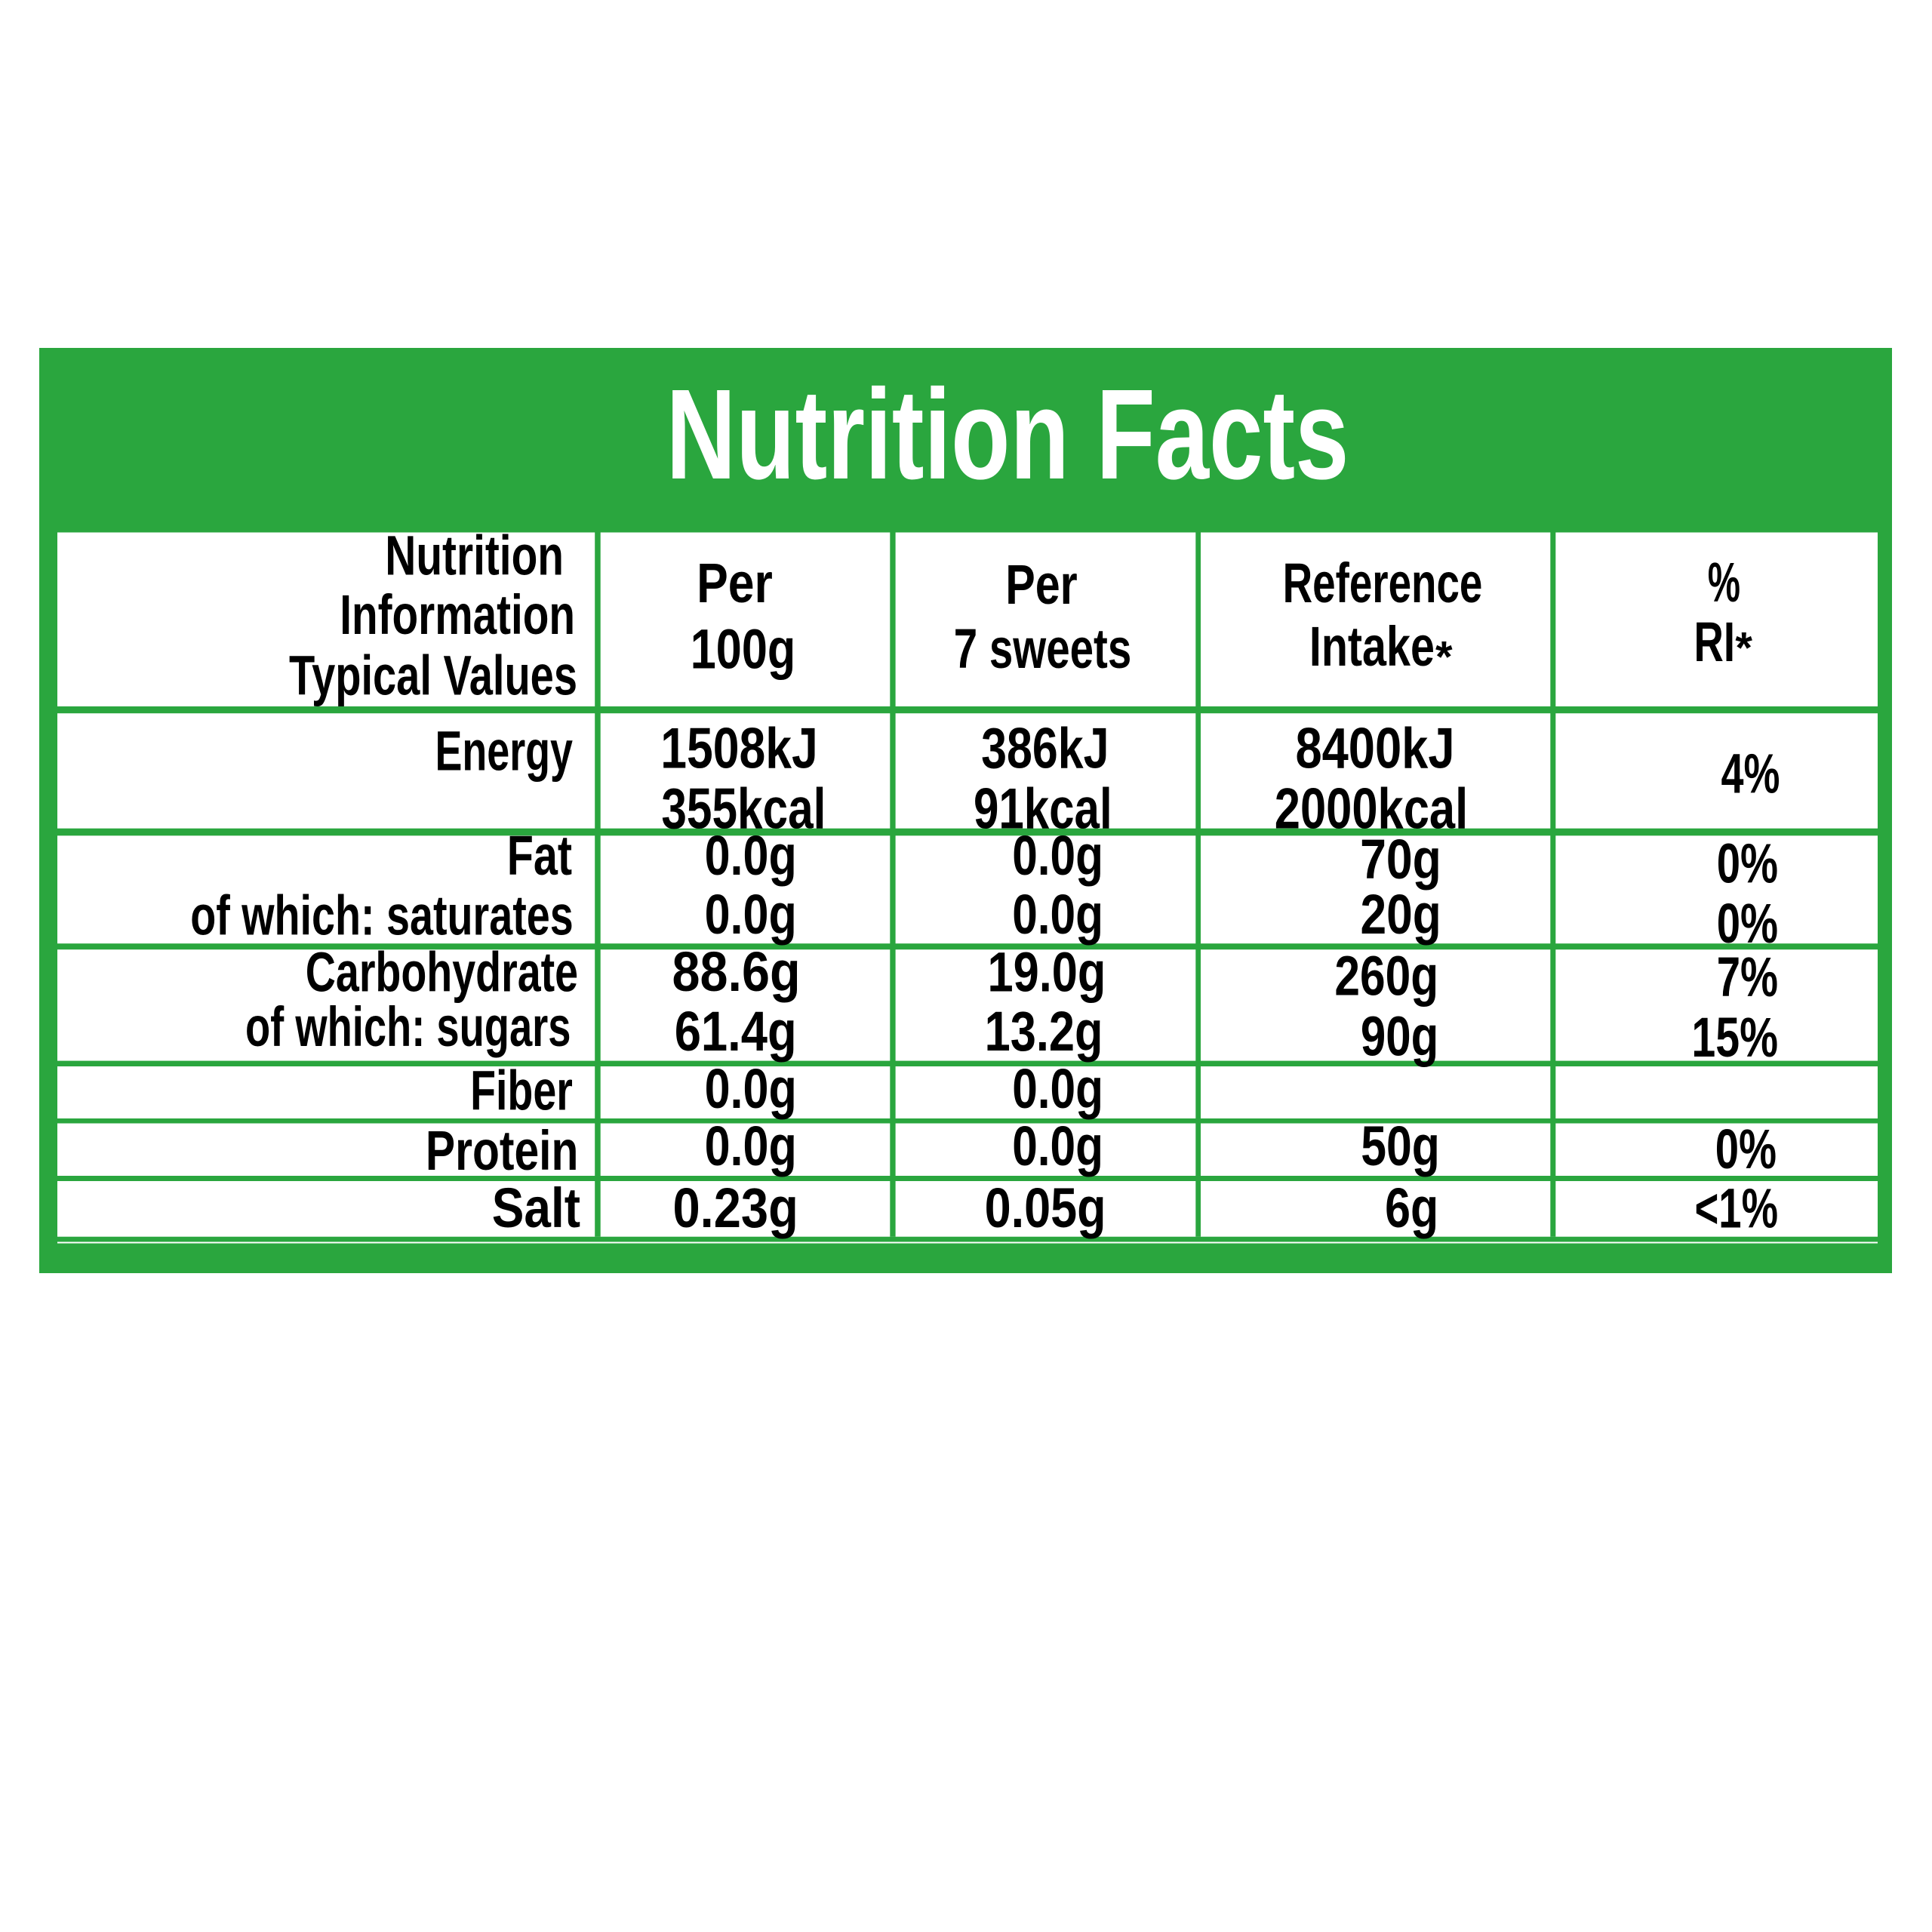 This screenshot has width=1932, height=1932. I want to click on svg-text: Energy, so click(504, 751).